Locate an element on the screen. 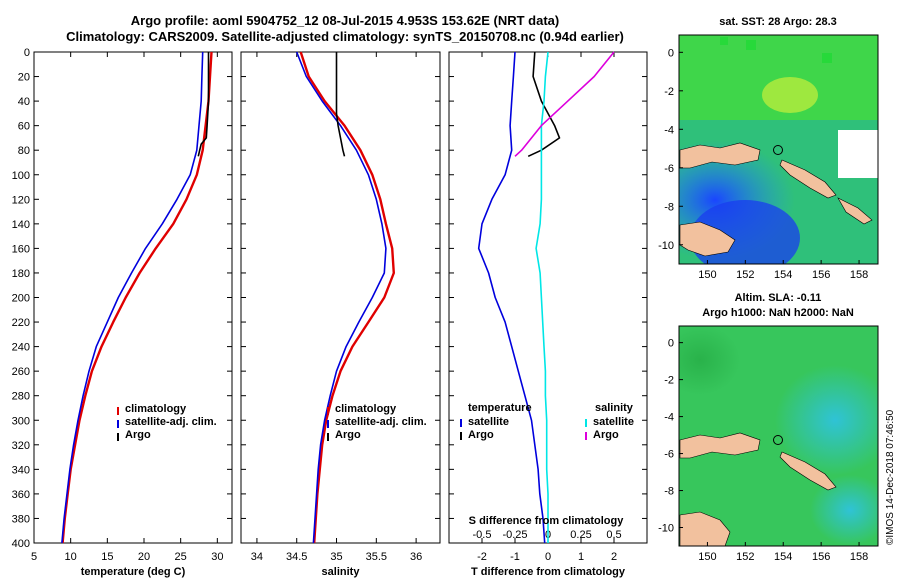 The image size is (900, 580). y-tick-label: 340 is located at coordinates (21, 470).